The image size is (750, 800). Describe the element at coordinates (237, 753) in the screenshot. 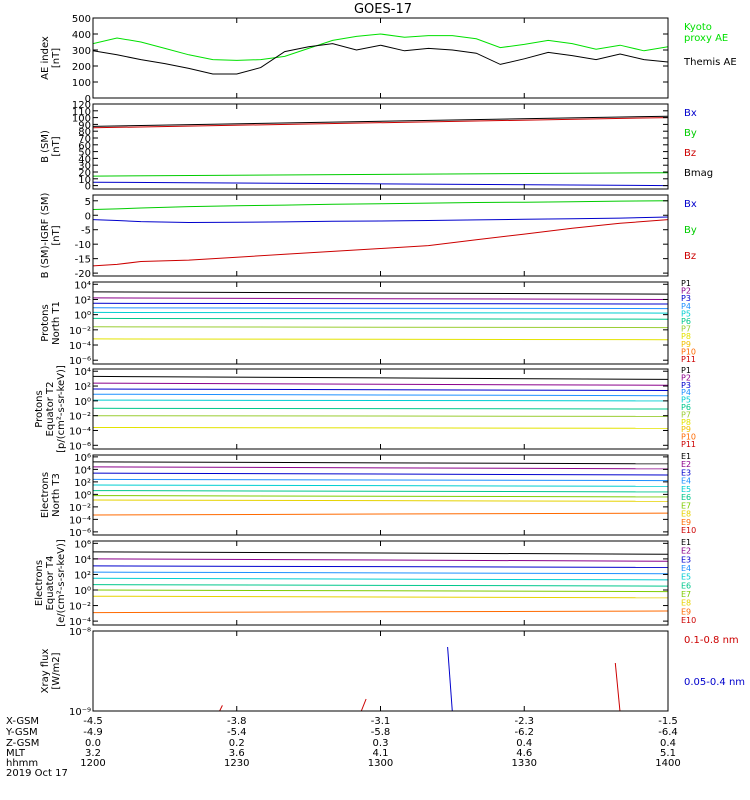

I see `x-axis-value-mlt: 3.6` at that location.